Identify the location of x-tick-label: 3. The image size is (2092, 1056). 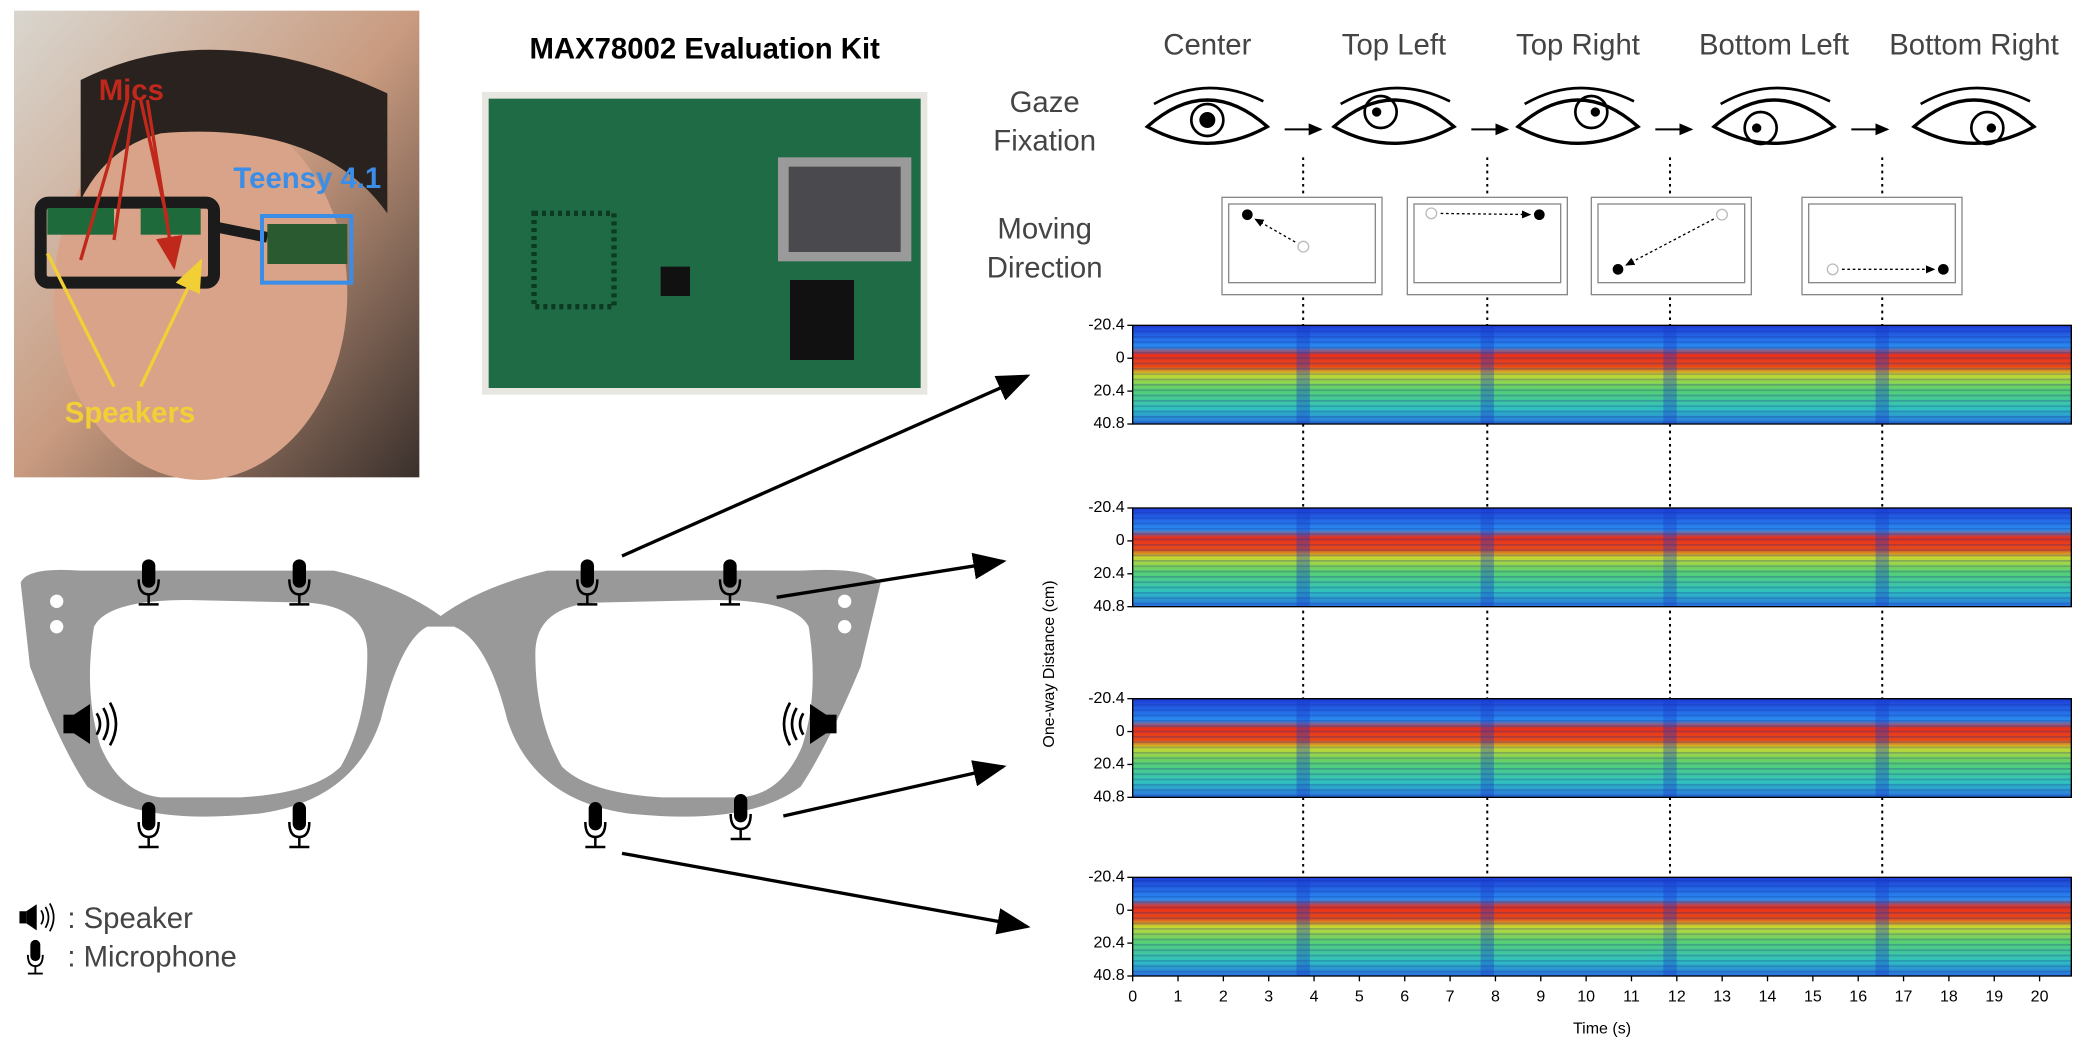
(1268, 997).